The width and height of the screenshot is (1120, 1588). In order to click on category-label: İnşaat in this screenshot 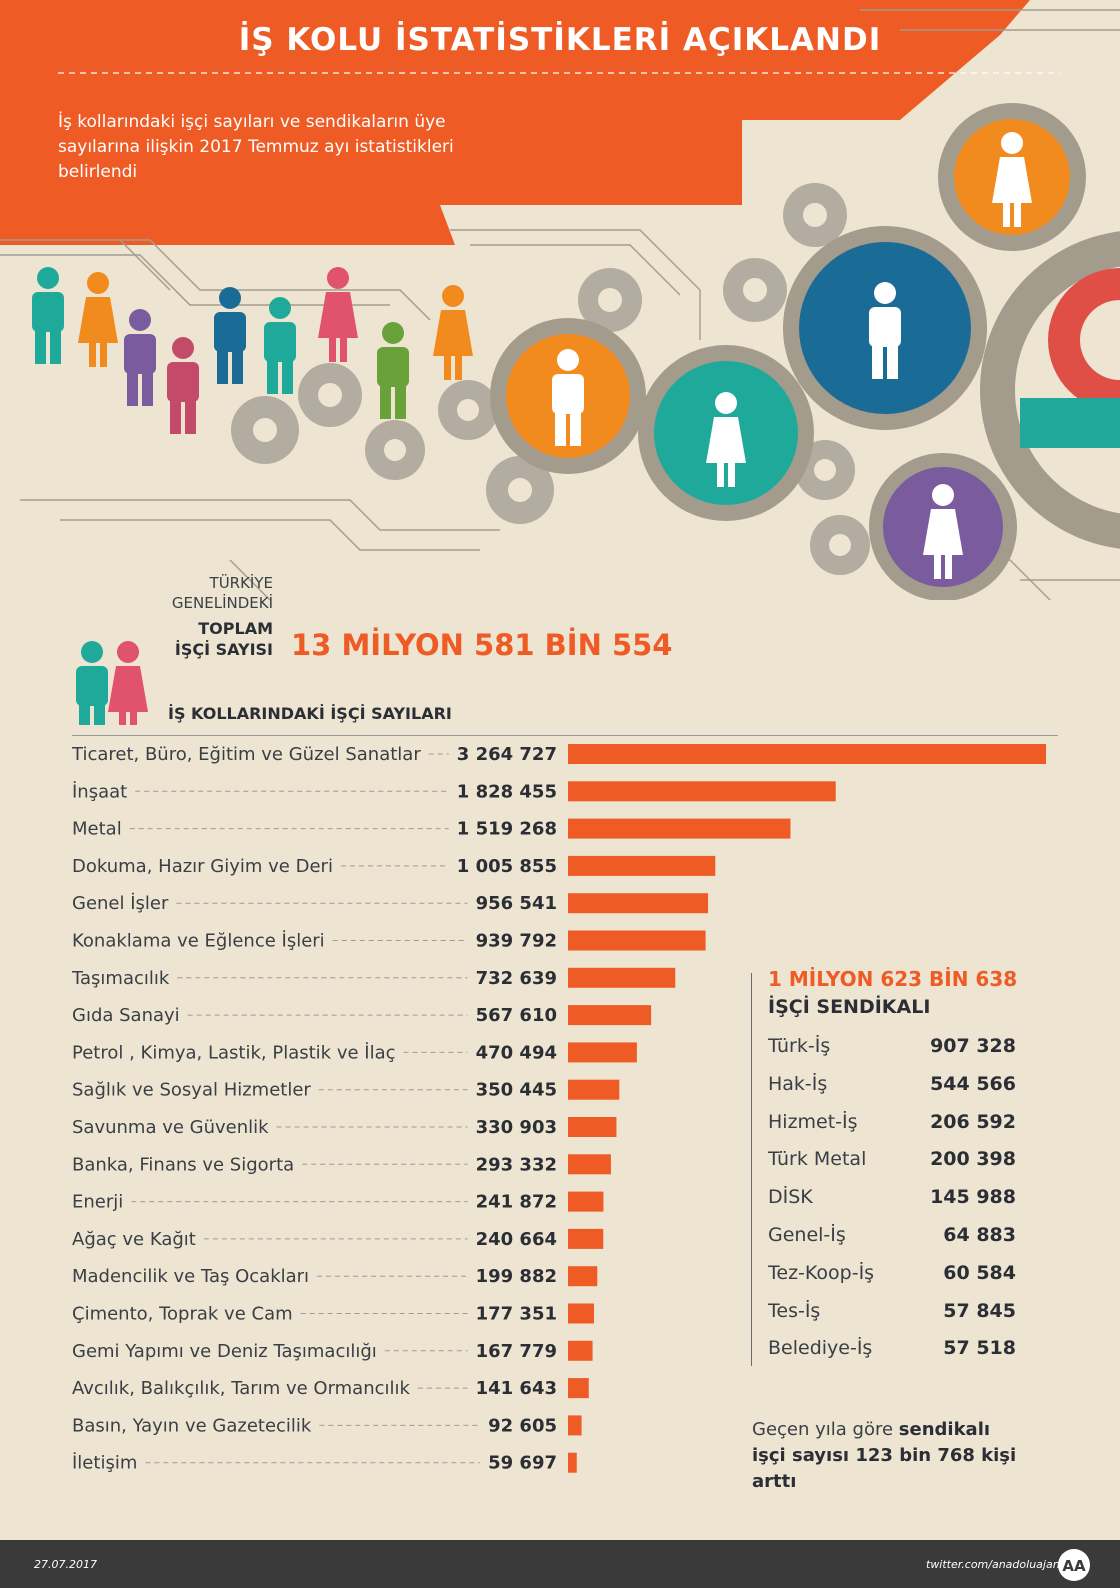, I will do `click(99, 791)`.